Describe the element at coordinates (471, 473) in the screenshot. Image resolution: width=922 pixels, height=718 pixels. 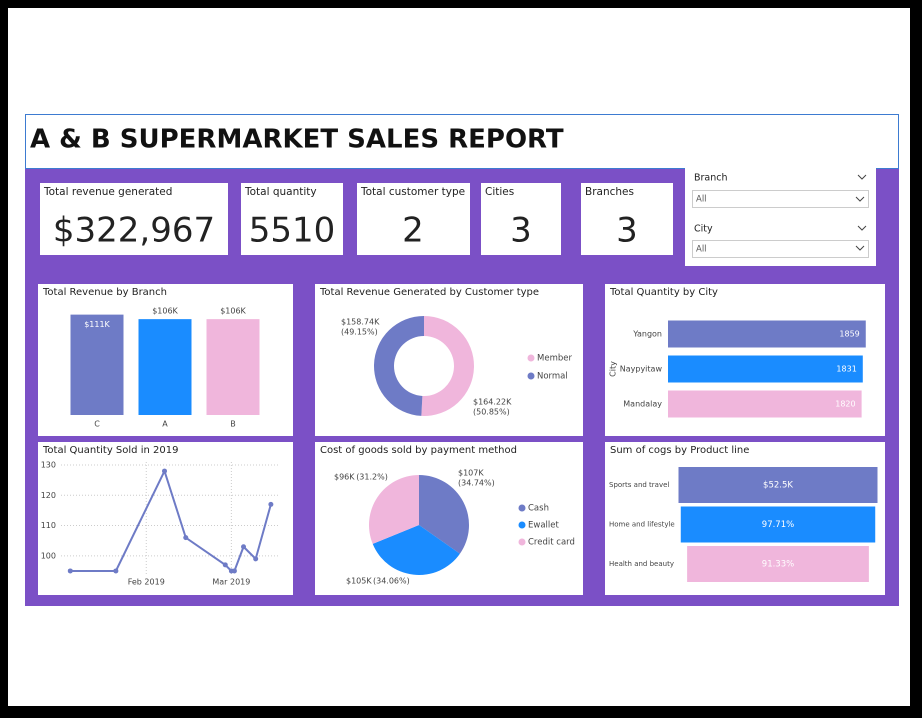
I see `data-label: $107K` at that location.